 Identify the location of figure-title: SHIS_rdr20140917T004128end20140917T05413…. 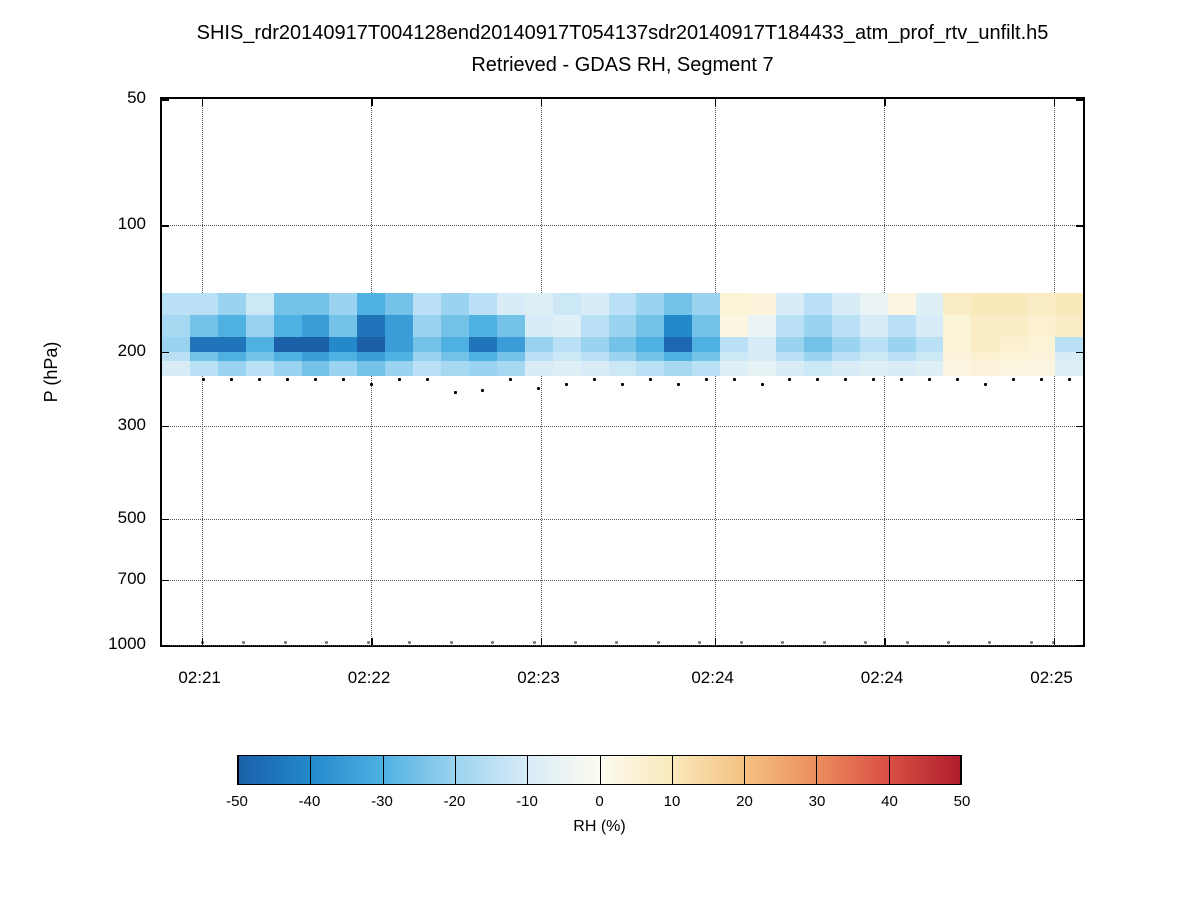
(622, 33).